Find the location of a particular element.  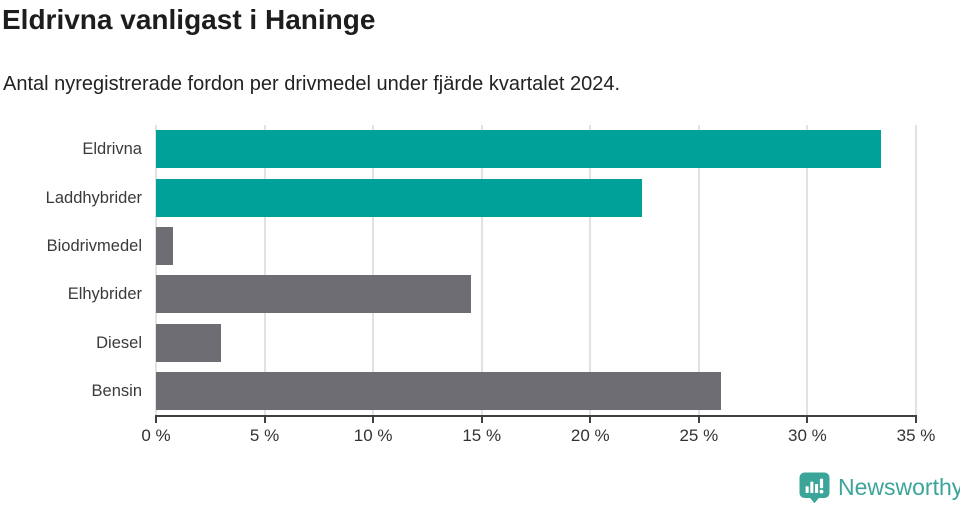

x-axis-tick-label: 5 % is located at coordinates (264, 435).